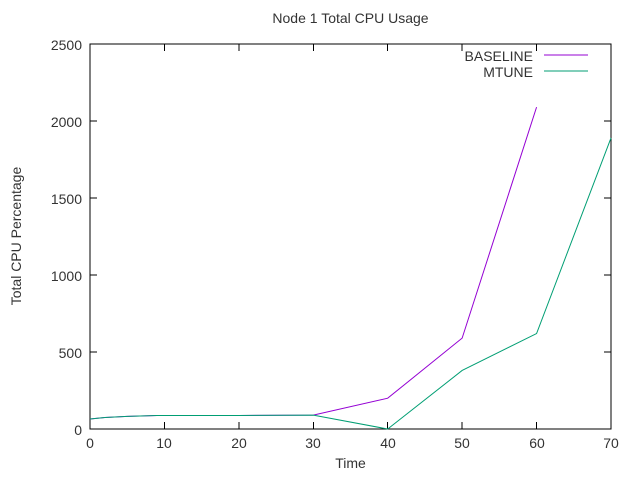 This screenshot has height=480, width=640. What do you see at coordinates (66, 276) in the screenshot?
I see `y-tick-label-1000: 1000` at bounding box center [66, 276].